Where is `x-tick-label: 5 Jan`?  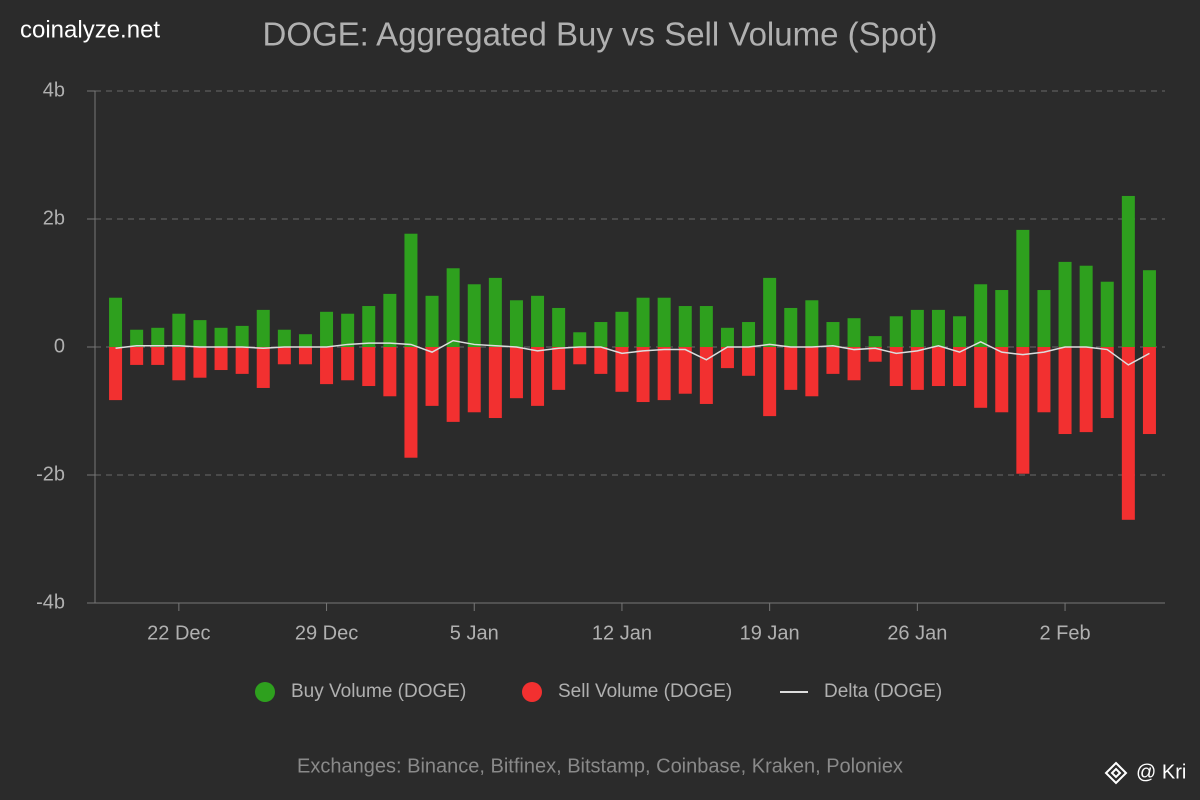
x-tick-label: 5 Jan is located at coordinates (474, 633).